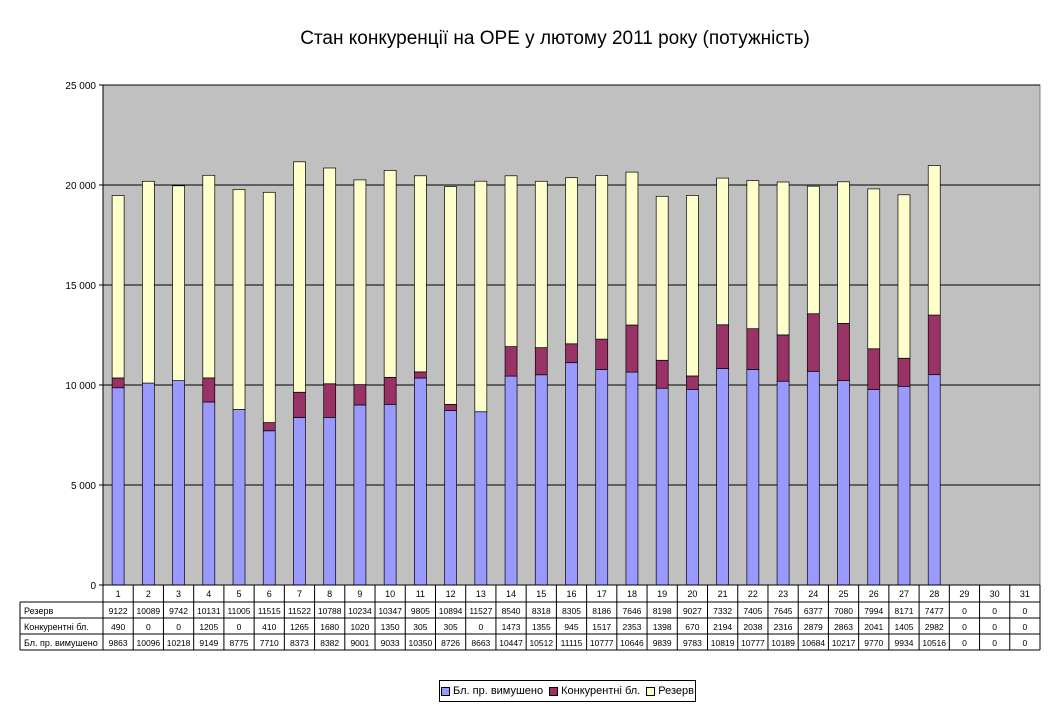  What do you see at coordinates (752, 627) in the screenshot?
I see `data-label: 2038` at bounding box center [752, 627].